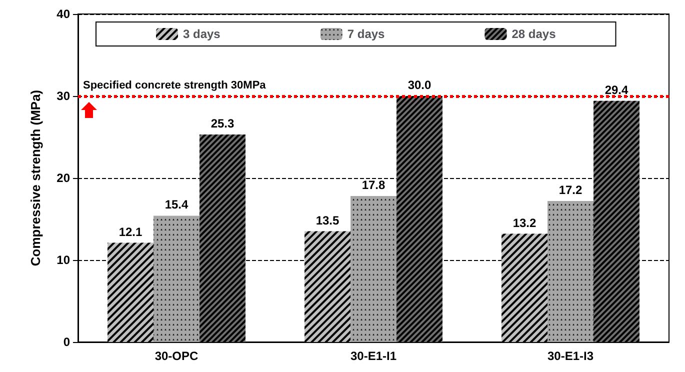  Describe the element at coordinates (176, 205) in the screenshot. I see `data-label: 15.4` at that location.